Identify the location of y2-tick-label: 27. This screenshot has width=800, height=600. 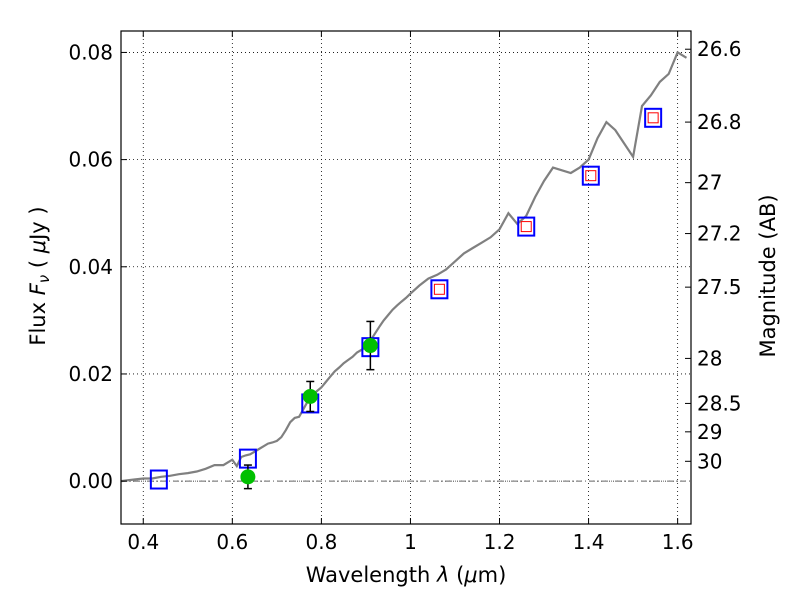
(709, 183).